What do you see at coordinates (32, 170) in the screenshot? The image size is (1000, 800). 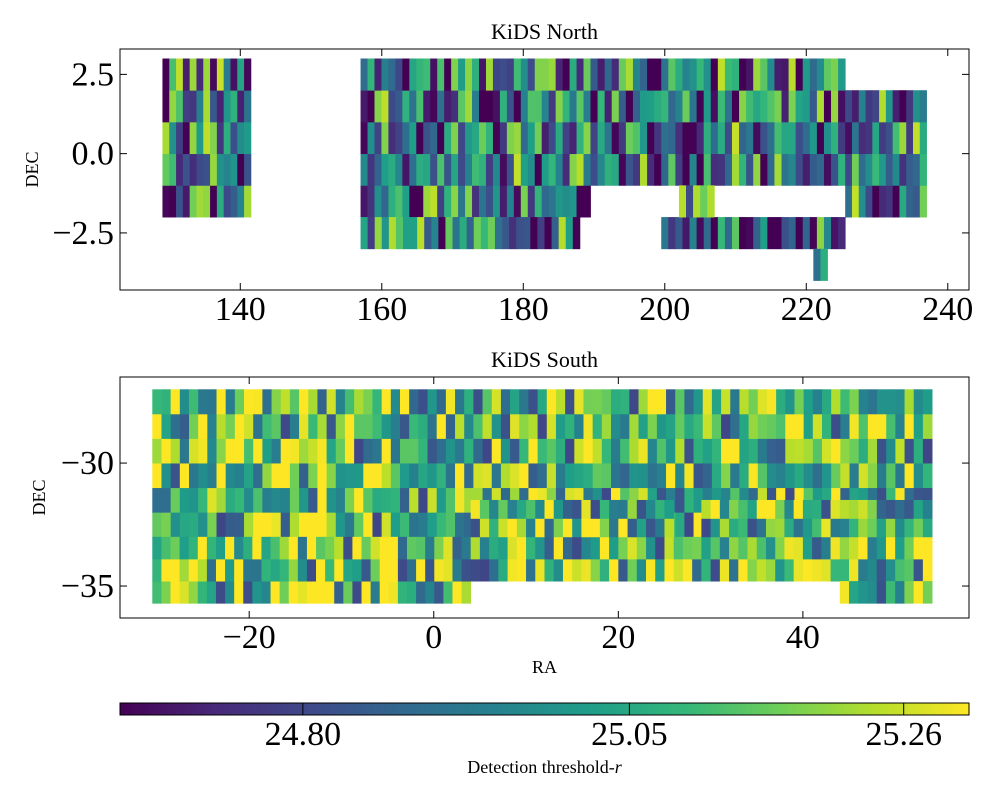 I see `y-axis-label-north: DEC` at bounding box center [32, 170].